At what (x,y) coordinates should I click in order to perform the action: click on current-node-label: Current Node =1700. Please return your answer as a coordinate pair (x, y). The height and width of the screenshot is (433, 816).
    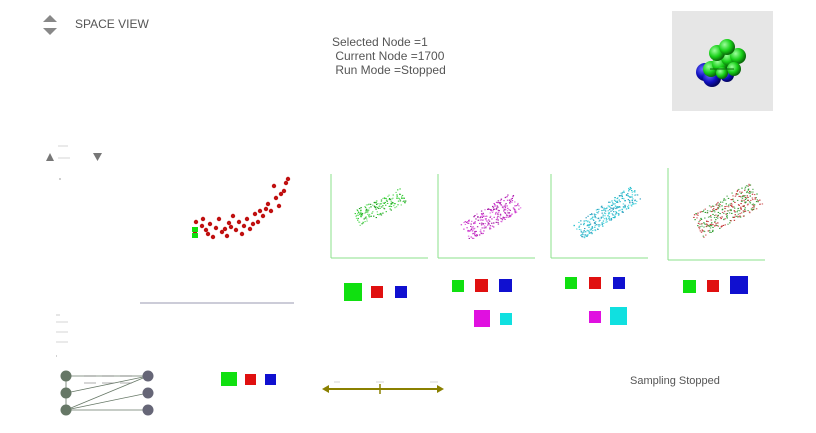
    Looking at the image, I should click on (388, 56).